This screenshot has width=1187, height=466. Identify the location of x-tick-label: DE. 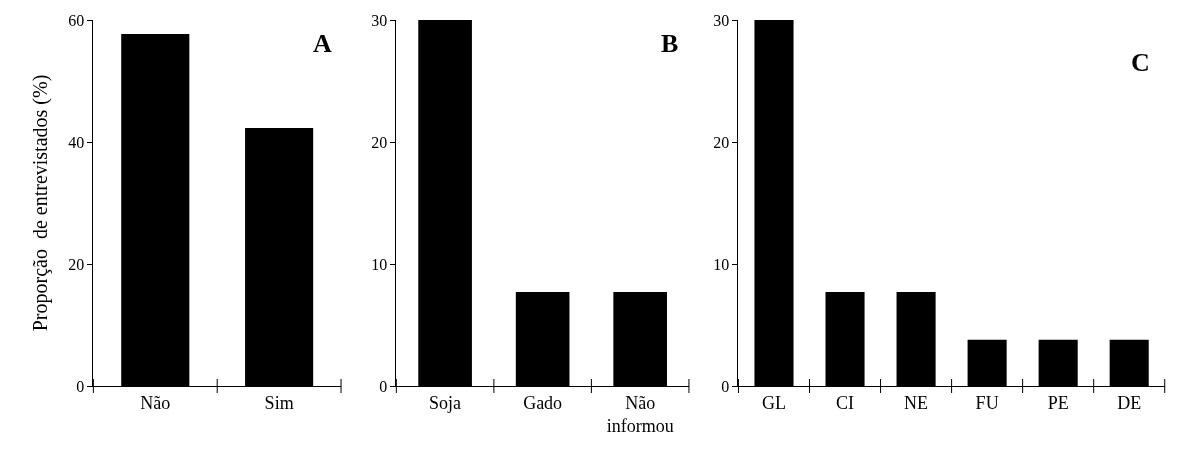
(1129, 402).